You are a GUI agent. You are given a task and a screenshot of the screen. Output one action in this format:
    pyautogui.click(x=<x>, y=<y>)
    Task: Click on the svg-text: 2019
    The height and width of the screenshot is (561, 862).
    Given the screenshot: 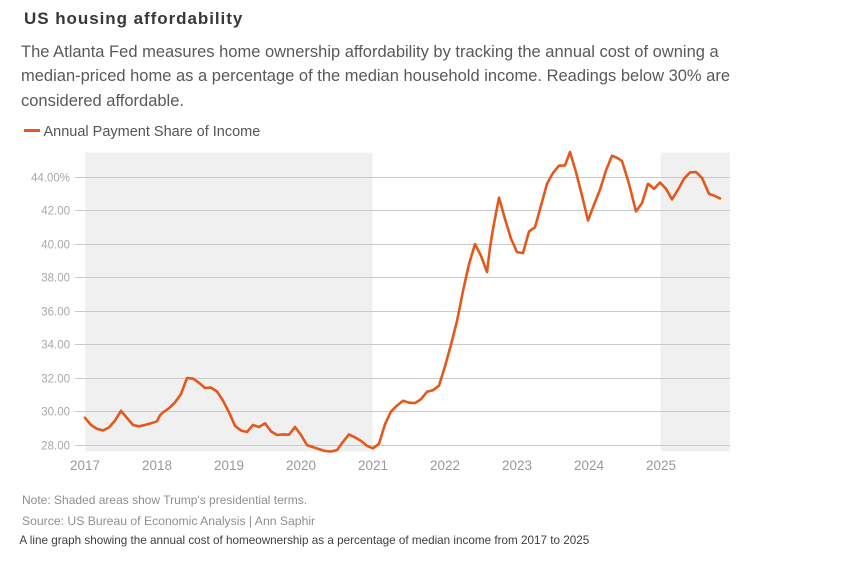 What is the action you would take?
    pyautogui.click(x=229, y=465)
    